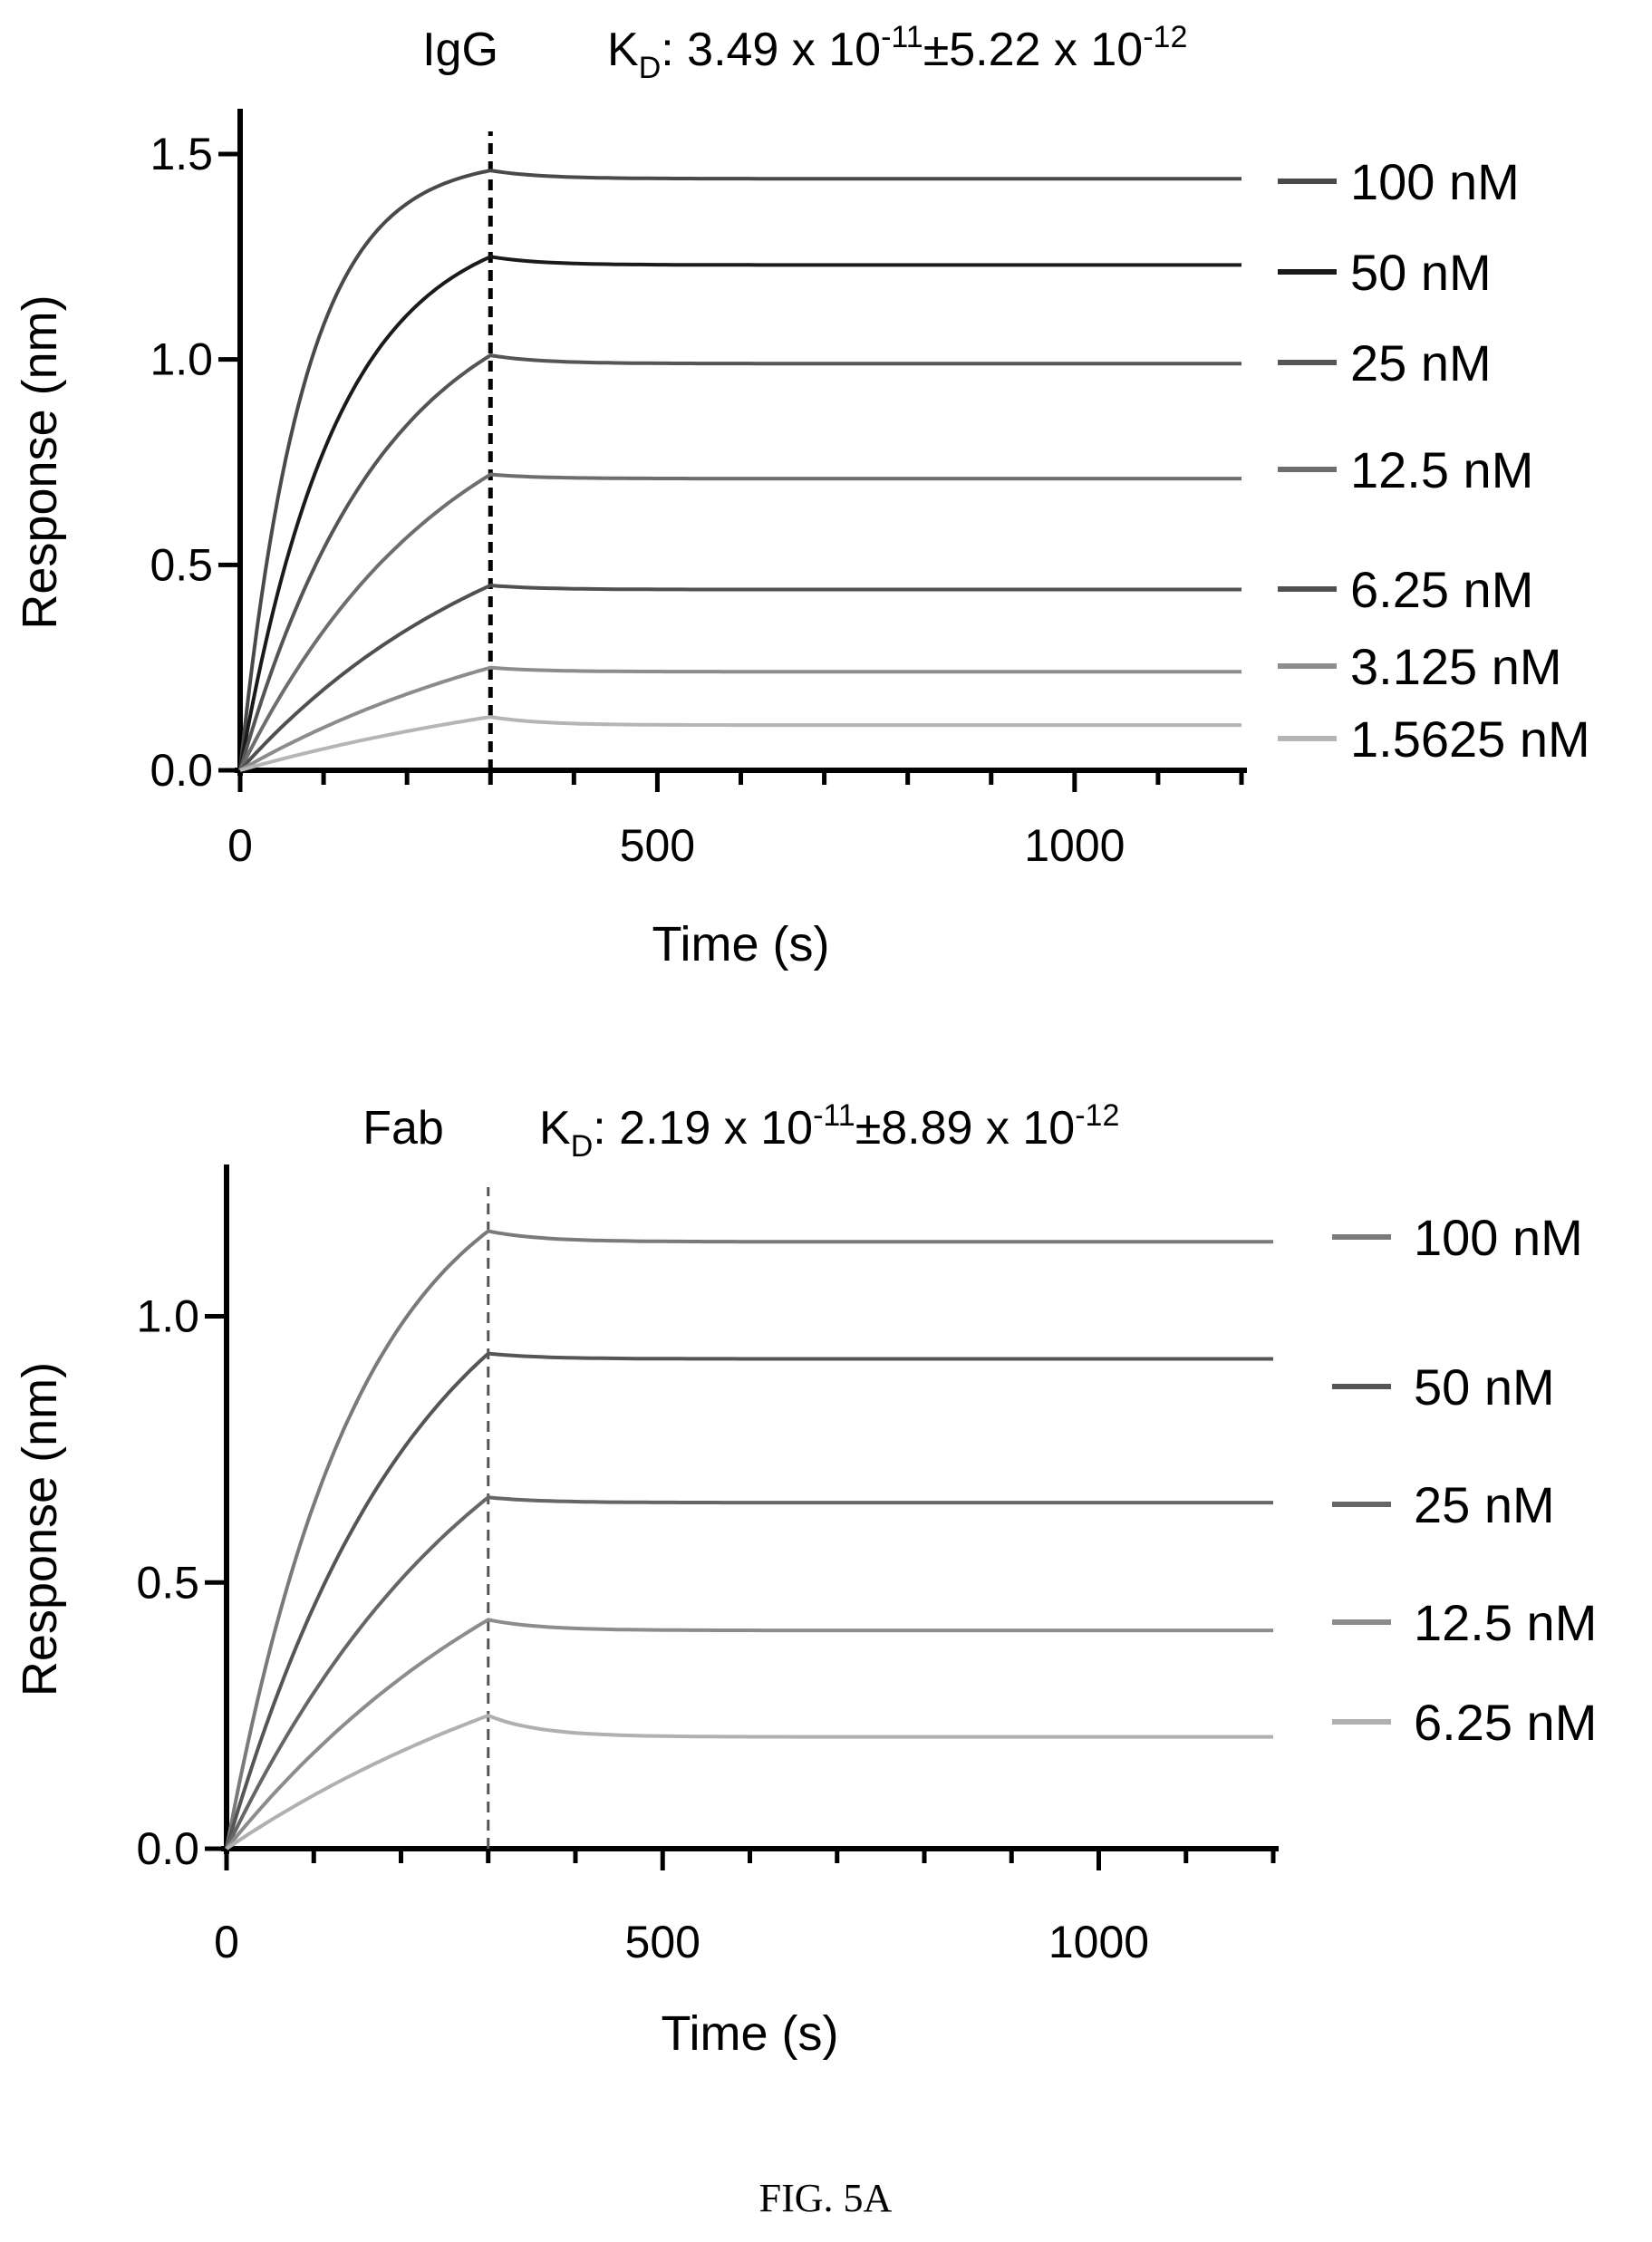 The width and height of the screenshot is (1652, 2242). What do you see at coordinates (403, 1128) in the screenshot?
I see `chart-title: Fab` at bounding box center [403, 1128].